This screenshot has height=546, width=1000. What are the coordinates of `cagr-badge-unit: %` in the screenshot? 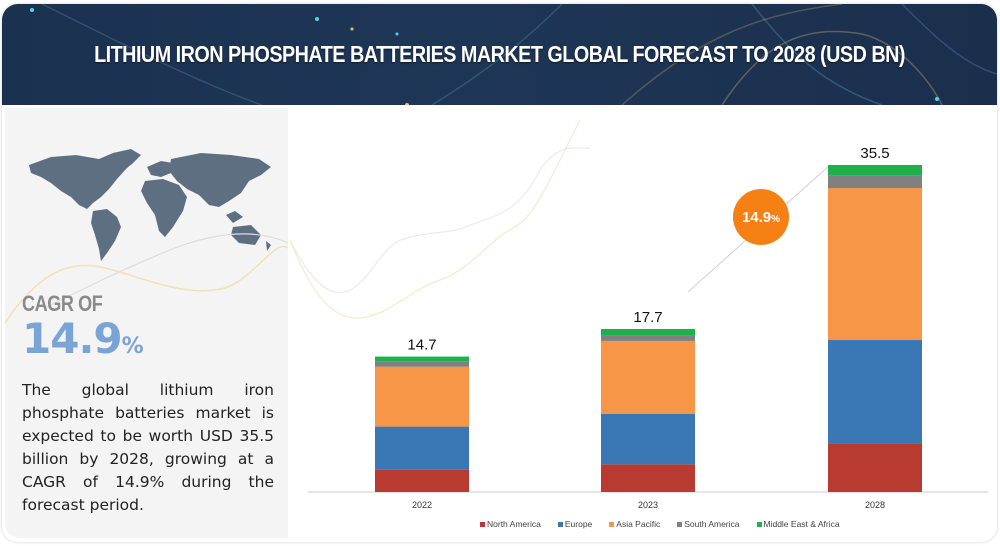 It's located at (775, 219).